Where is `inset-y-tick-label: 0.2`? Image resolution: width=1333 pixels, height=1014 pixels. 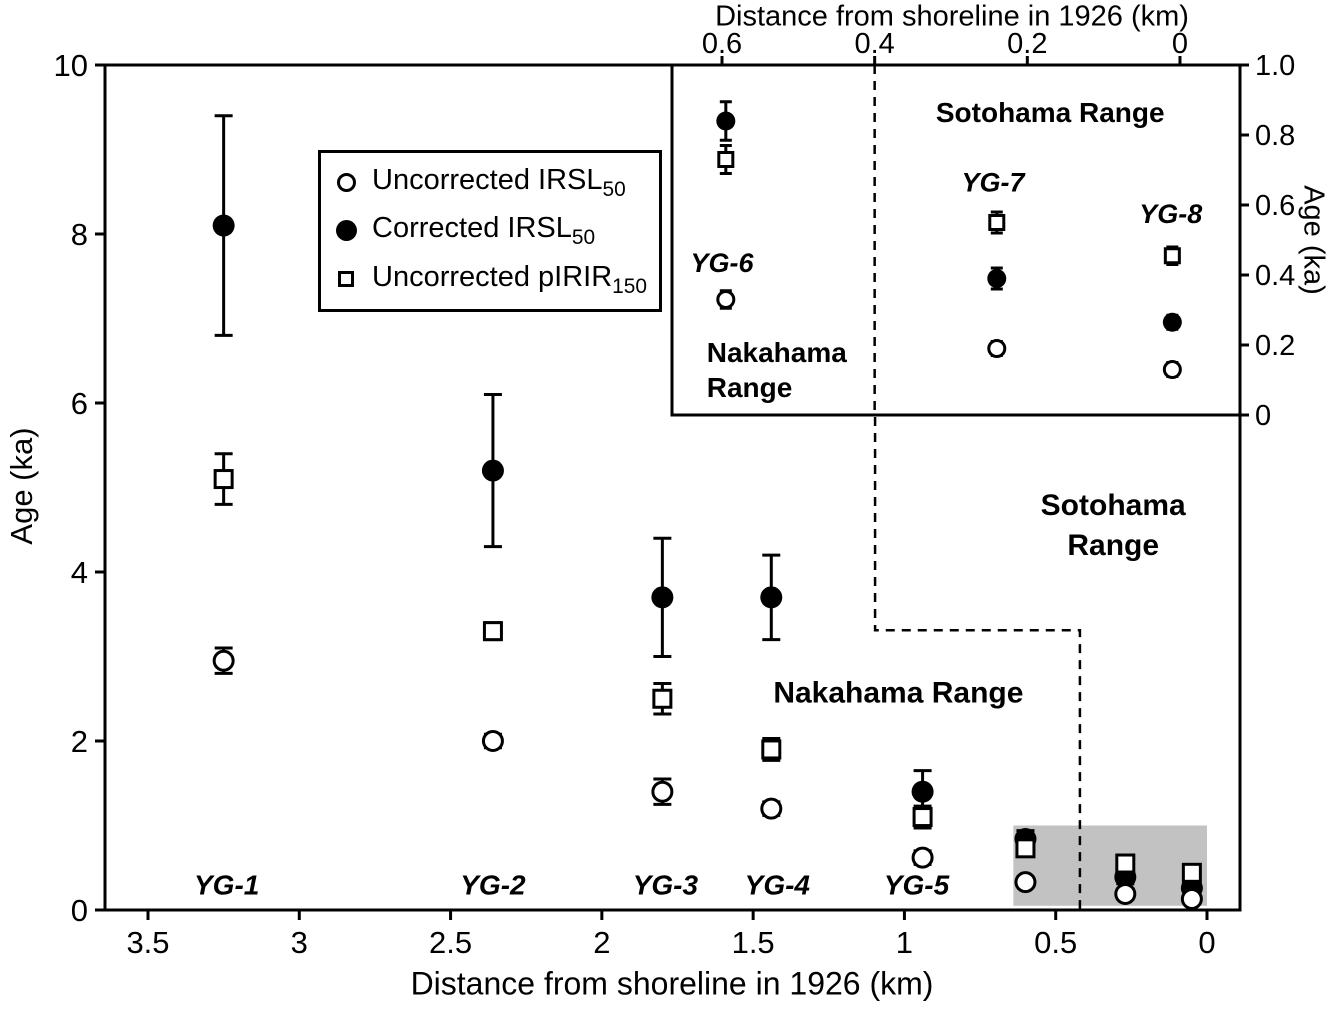
inset-y-tick-label: 0.2 is located at coordinates (1275, 346).